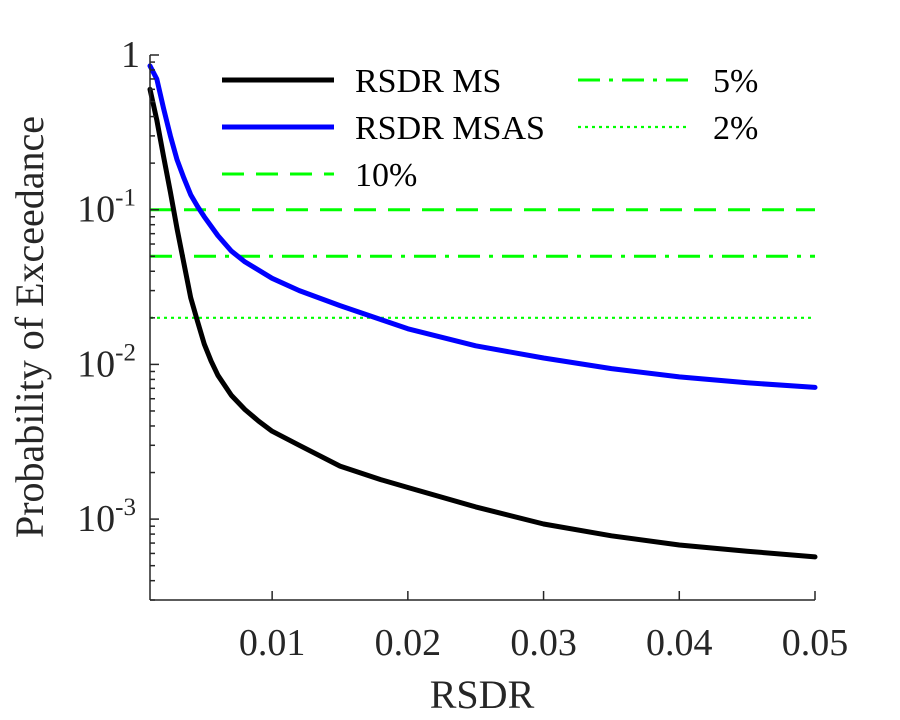 The height and width of the screenshot is (720, 900). What do you see at coordinates (482, 694) in the screenshot?
I see `x-axis-label: RSDR` at bounding box center [482, 694].